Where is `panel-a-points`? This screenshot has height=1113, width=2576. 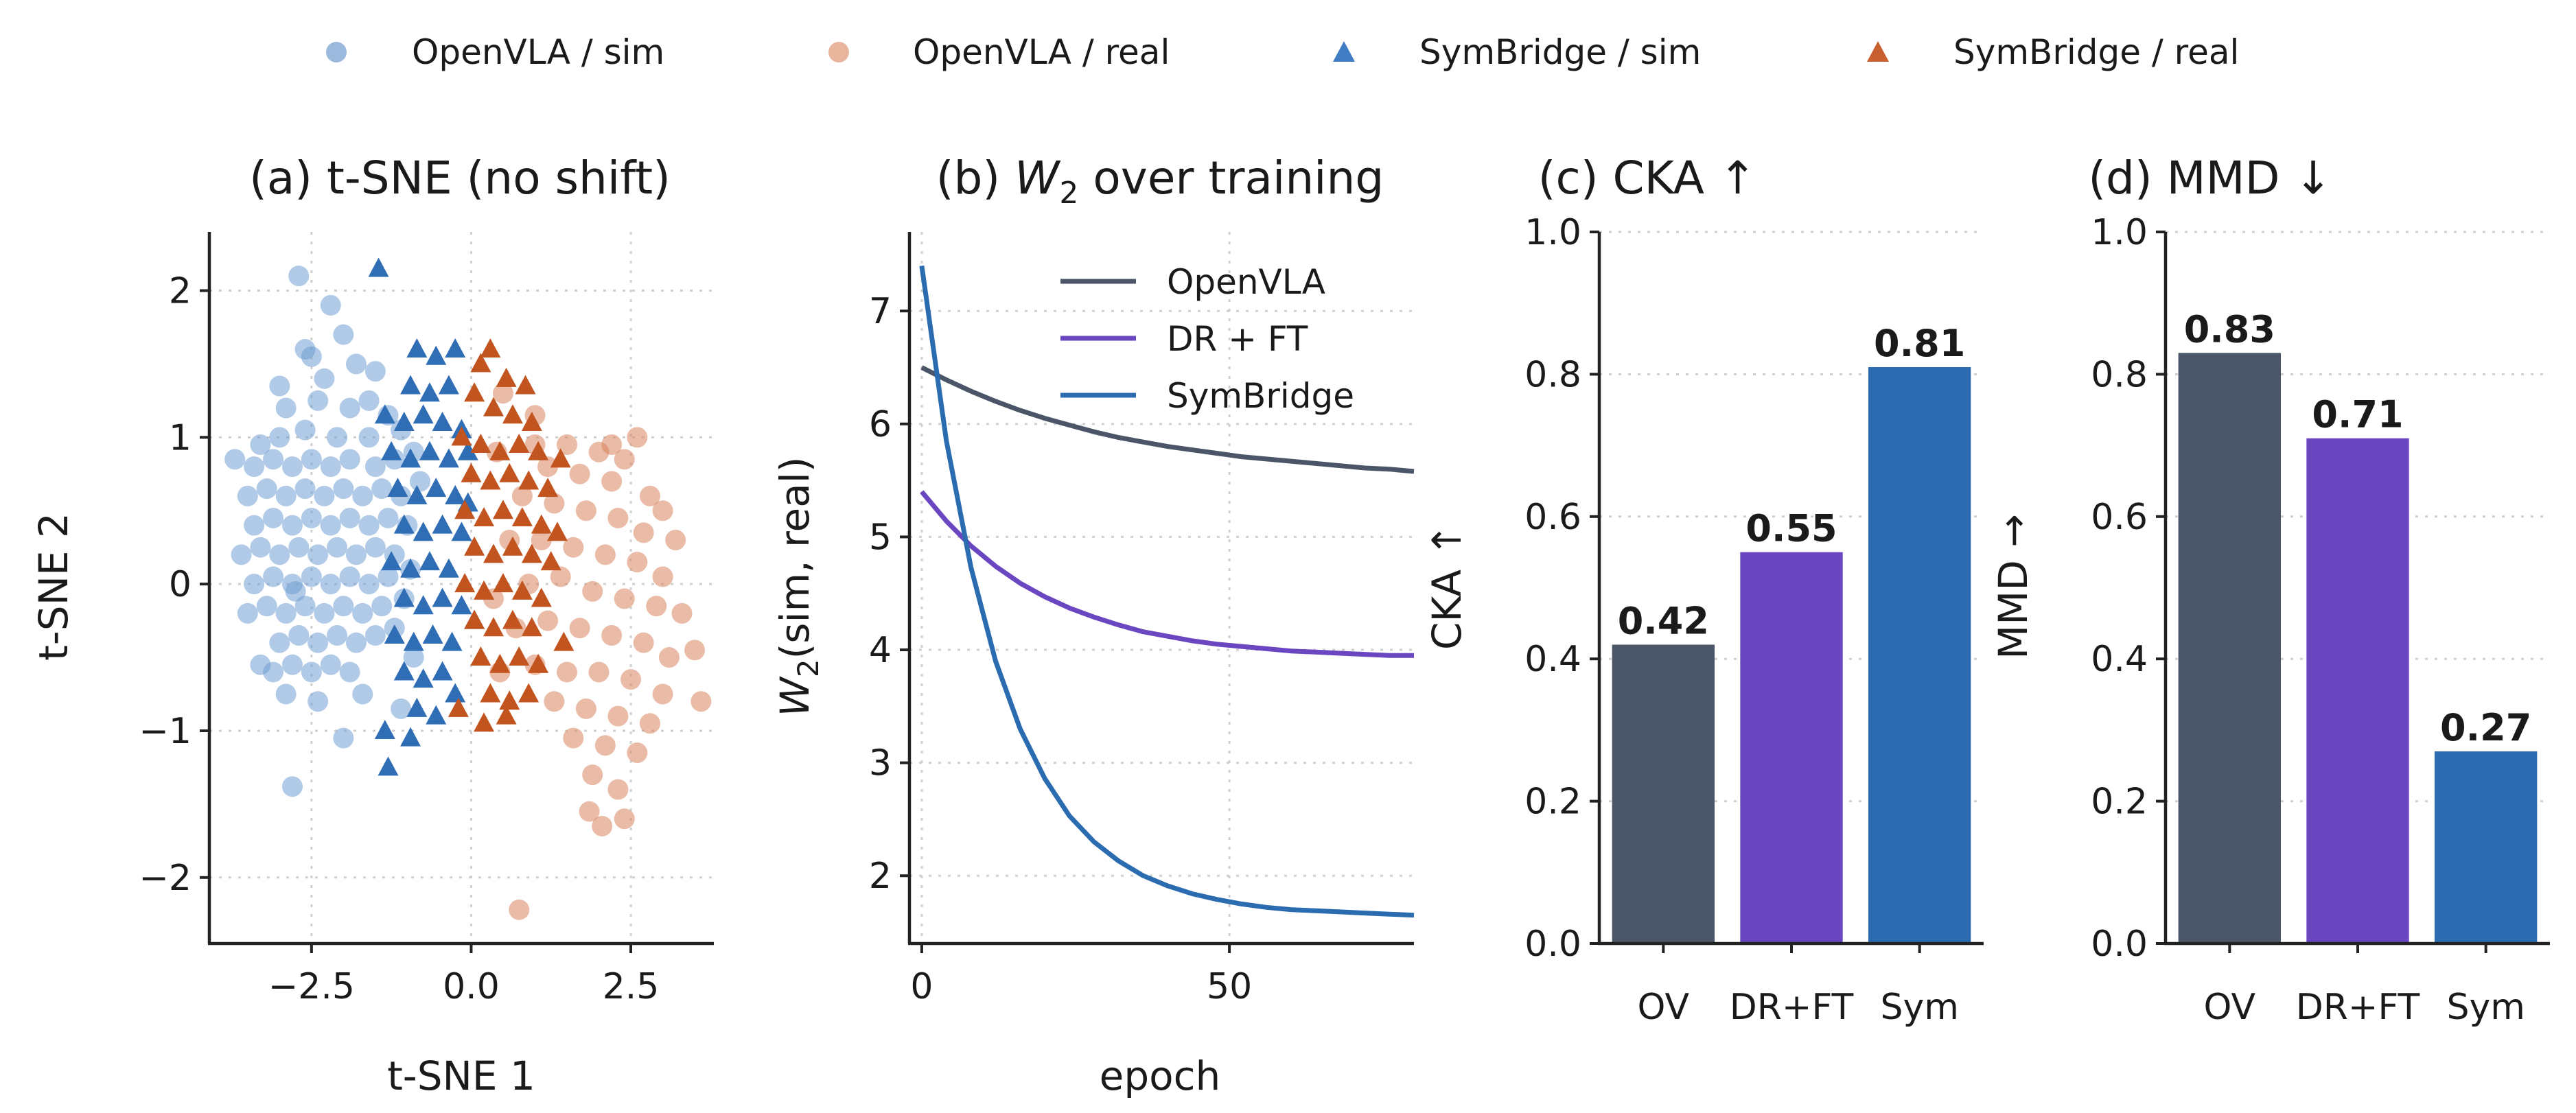
panel-a-points is located at coordinates (468, 588).